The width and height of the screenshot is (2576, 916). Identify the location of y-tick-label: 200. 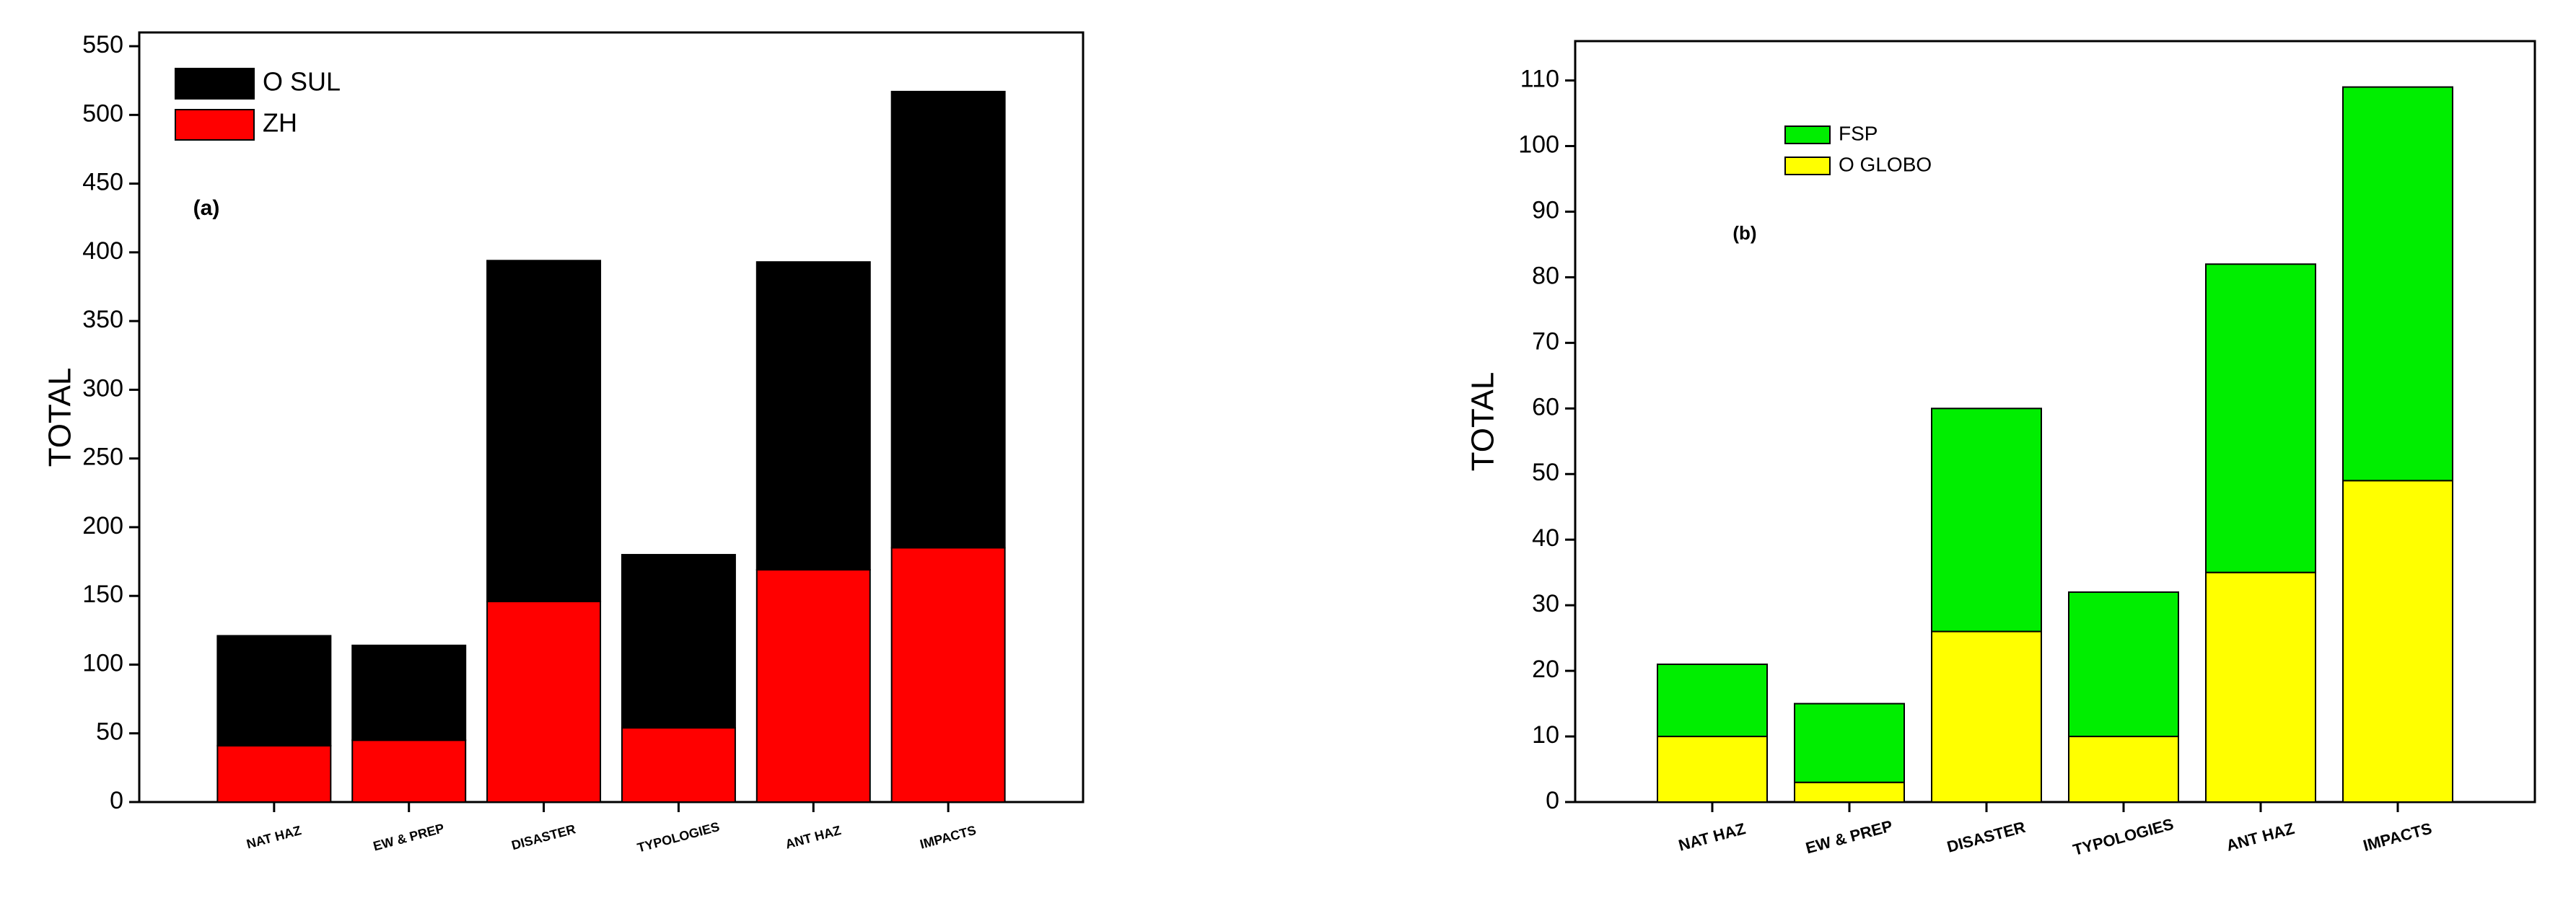
(103, 526).